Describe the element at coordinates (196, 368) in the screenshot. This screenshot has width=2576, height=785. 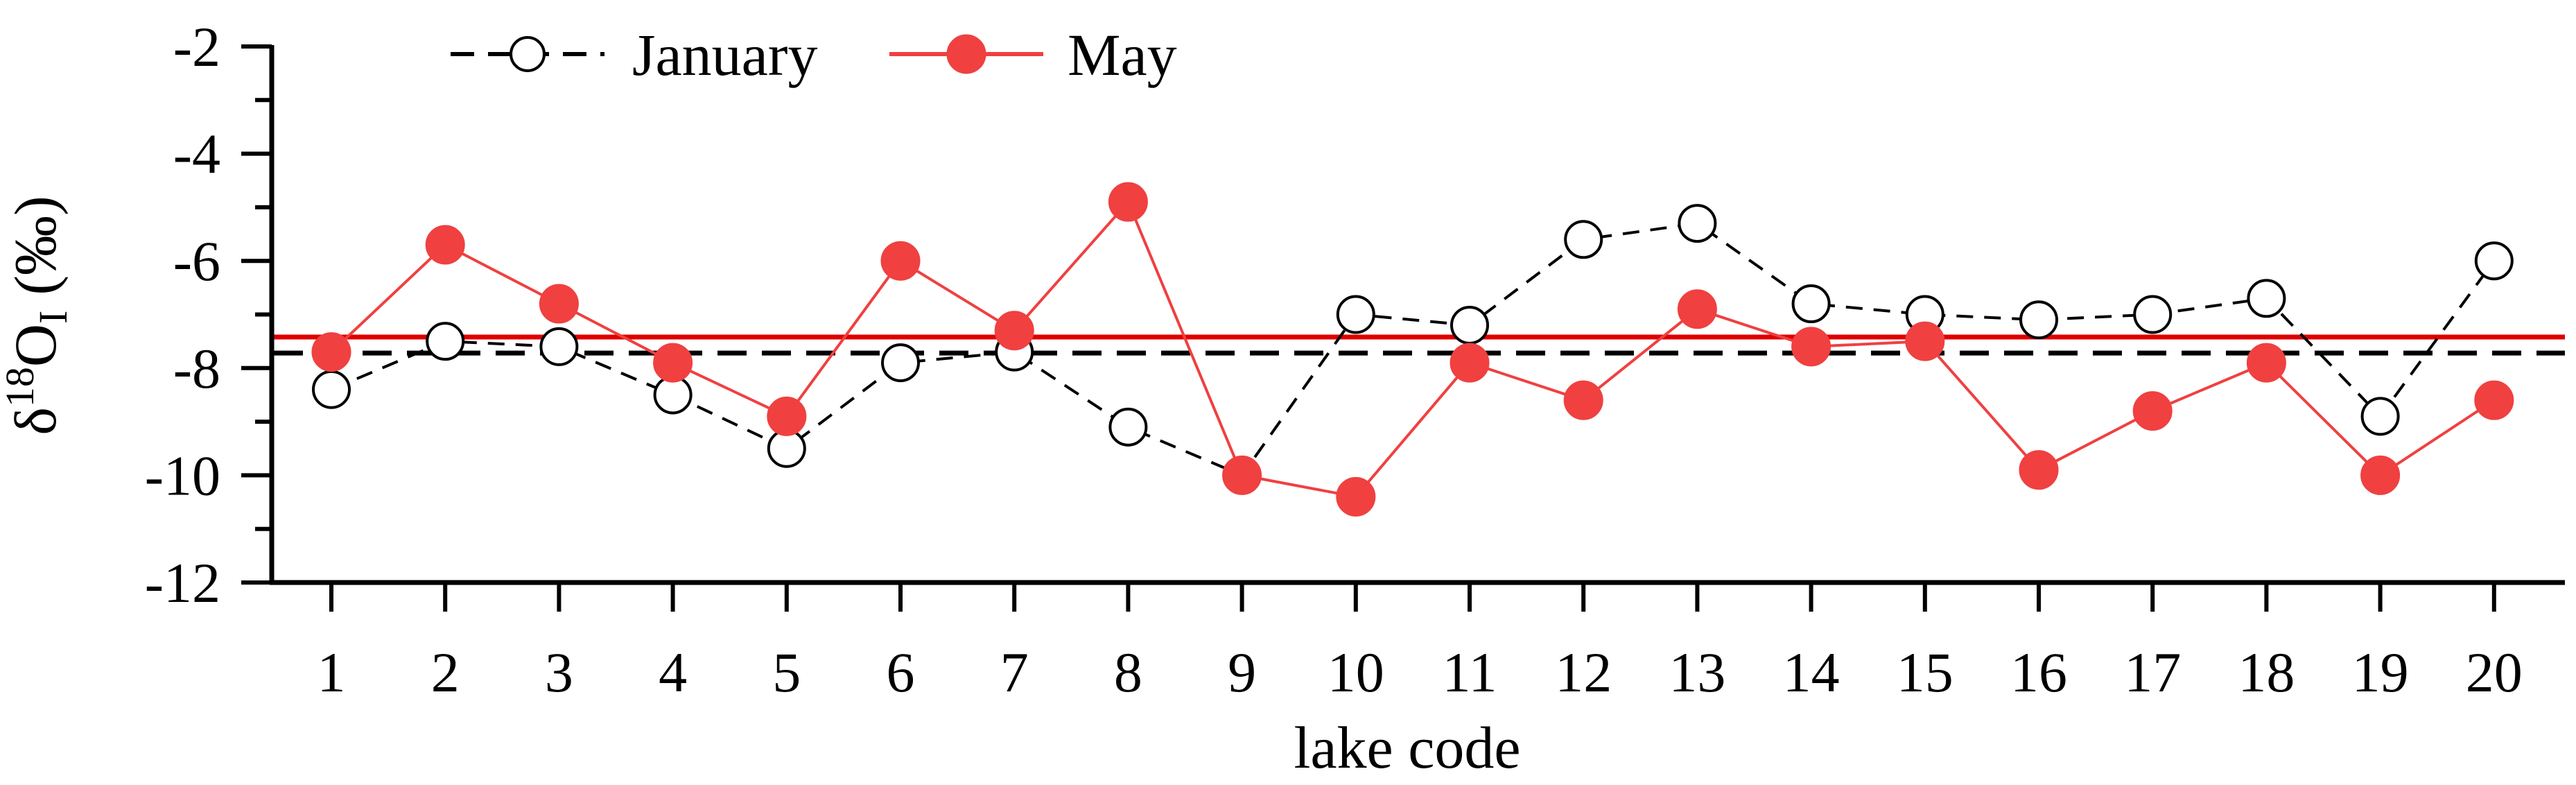
I see `y-tick-label: -8` at that location.